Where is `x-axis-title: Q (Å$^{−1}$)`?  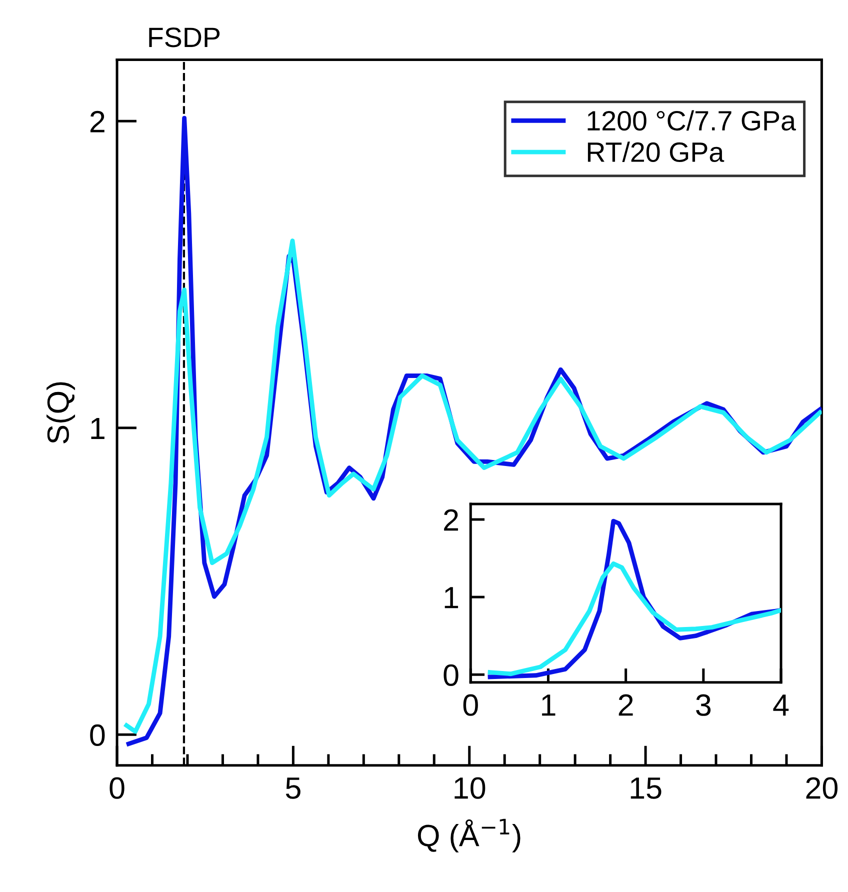
x-axis-title: Q (Å$^{−1}$) is located at coordinates (469, 835).